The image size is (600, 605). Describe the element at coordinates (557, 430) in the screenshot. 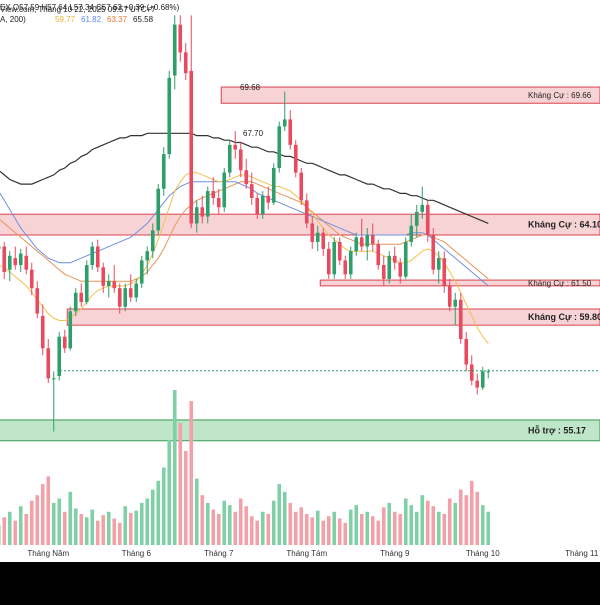

I see `zone-label: Hỗ trợ : 55.17` at that location.